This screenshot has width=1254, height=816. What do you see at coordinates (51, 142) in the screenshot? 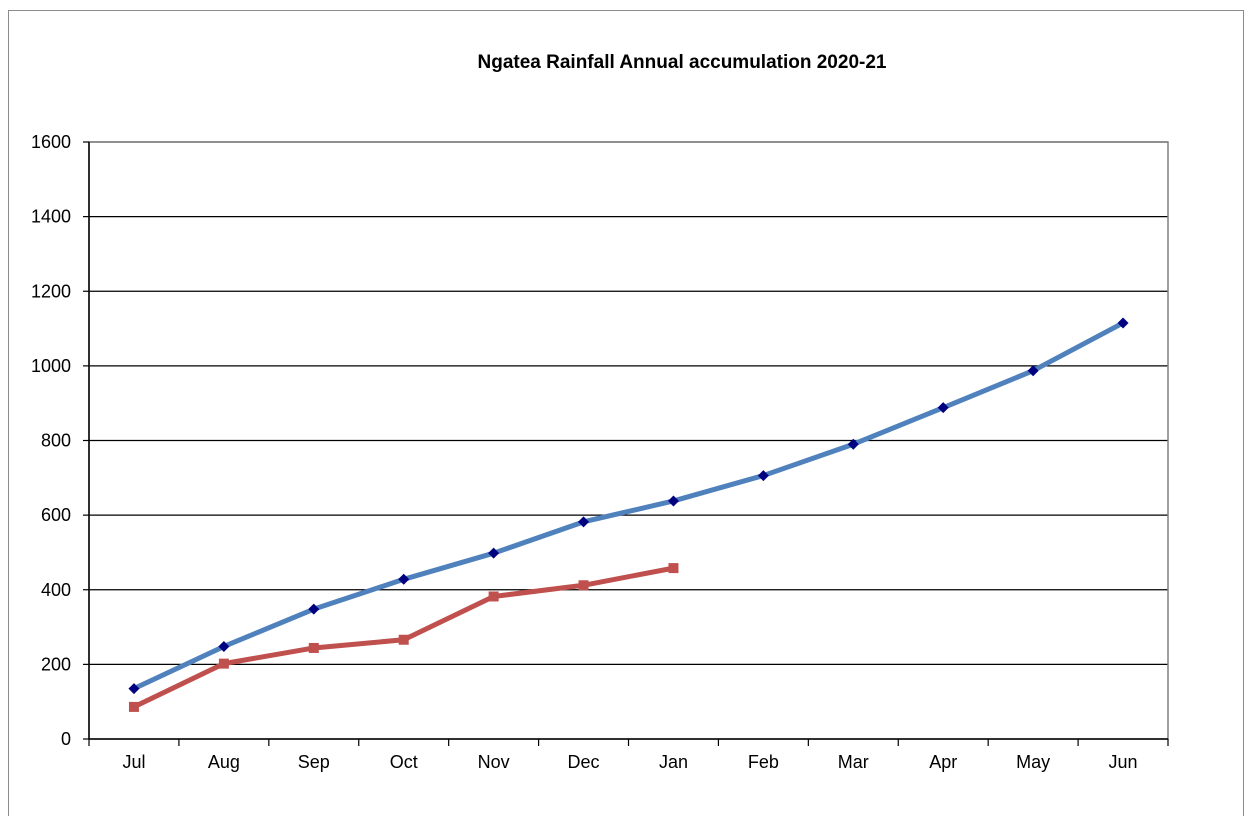
I see `y-tick-label: 1600` at bounding box center [51, 142].